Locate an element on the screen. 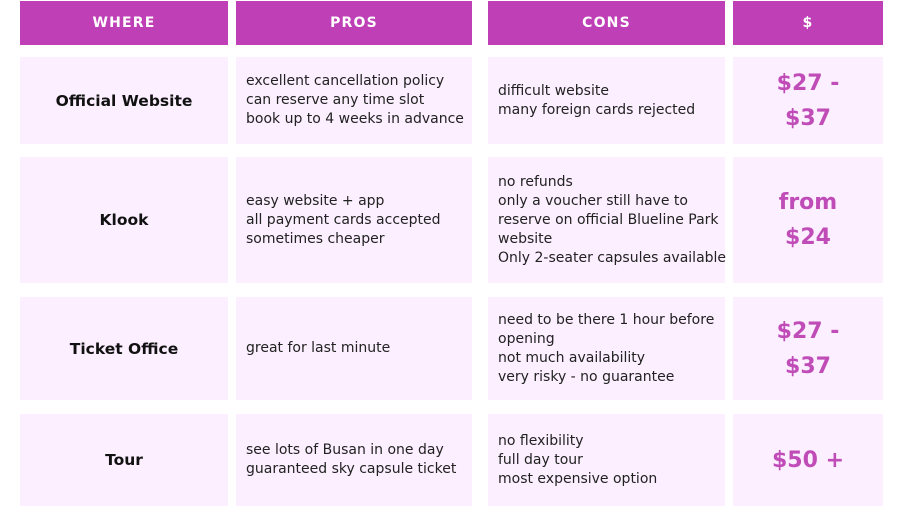 This screenshot has width=900, height=506. list-item: need to be there 1 hour before is located at coordinates (606, 319).